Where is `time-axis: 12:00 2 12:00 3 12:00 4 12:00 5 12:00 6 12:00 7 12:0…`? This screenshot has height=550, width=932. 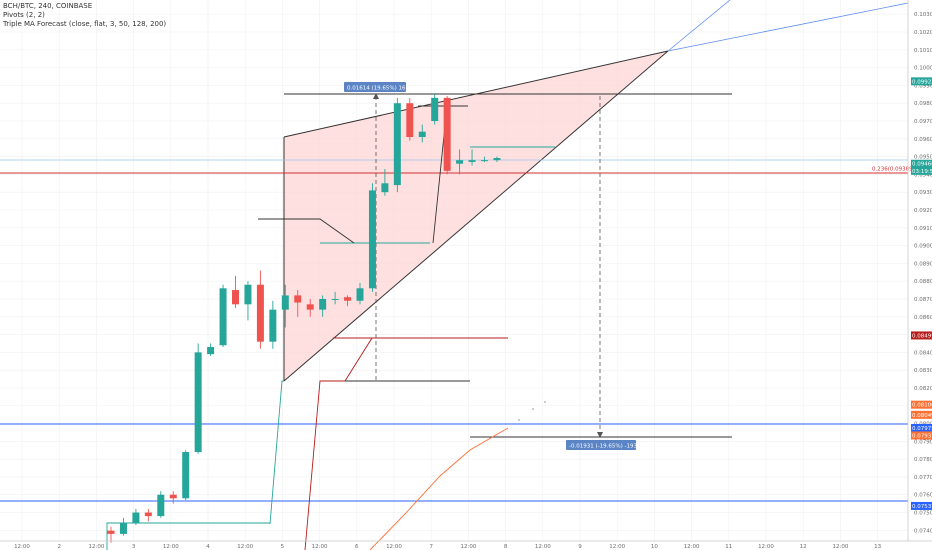 time-axis: 12:00 2 12:00 3 12:00 4 12:00 5 12:00 6 12:00 7 12:0… is located at coordinates (448, 547).